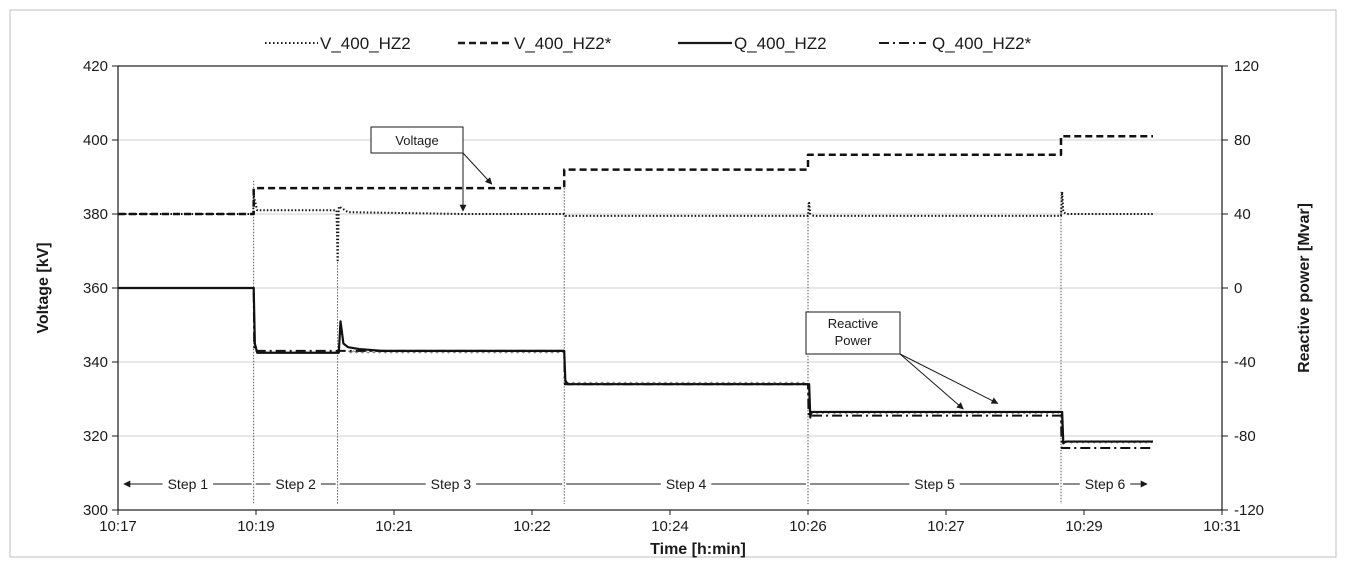 This screenshot has width=1346, height=561. Describe the element at coordinates (95, 214) in the screenshot. I see `y-tick-label: 380` at that location.